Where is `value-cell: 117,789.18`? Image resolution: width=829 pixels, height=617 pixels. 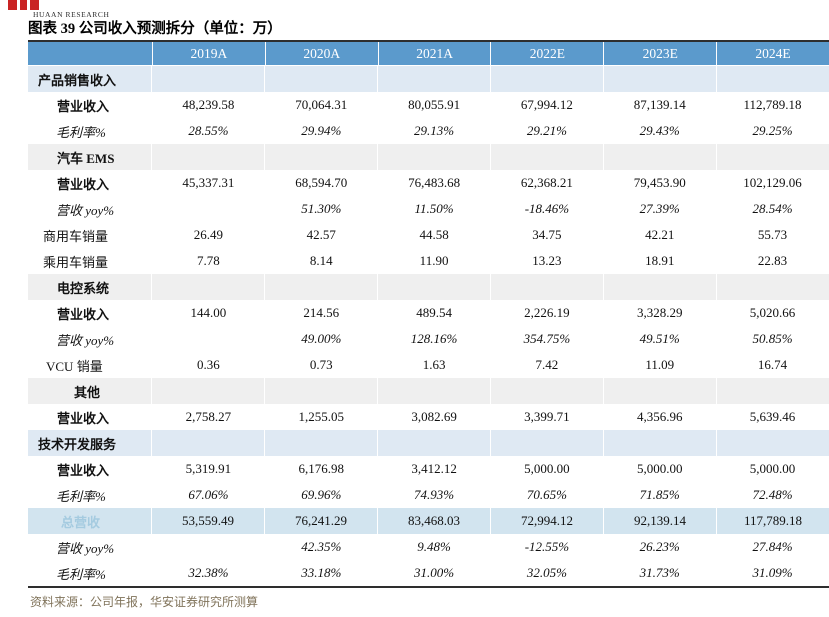
value-cell: 117,789.18 is located at coordinates (773, 520).